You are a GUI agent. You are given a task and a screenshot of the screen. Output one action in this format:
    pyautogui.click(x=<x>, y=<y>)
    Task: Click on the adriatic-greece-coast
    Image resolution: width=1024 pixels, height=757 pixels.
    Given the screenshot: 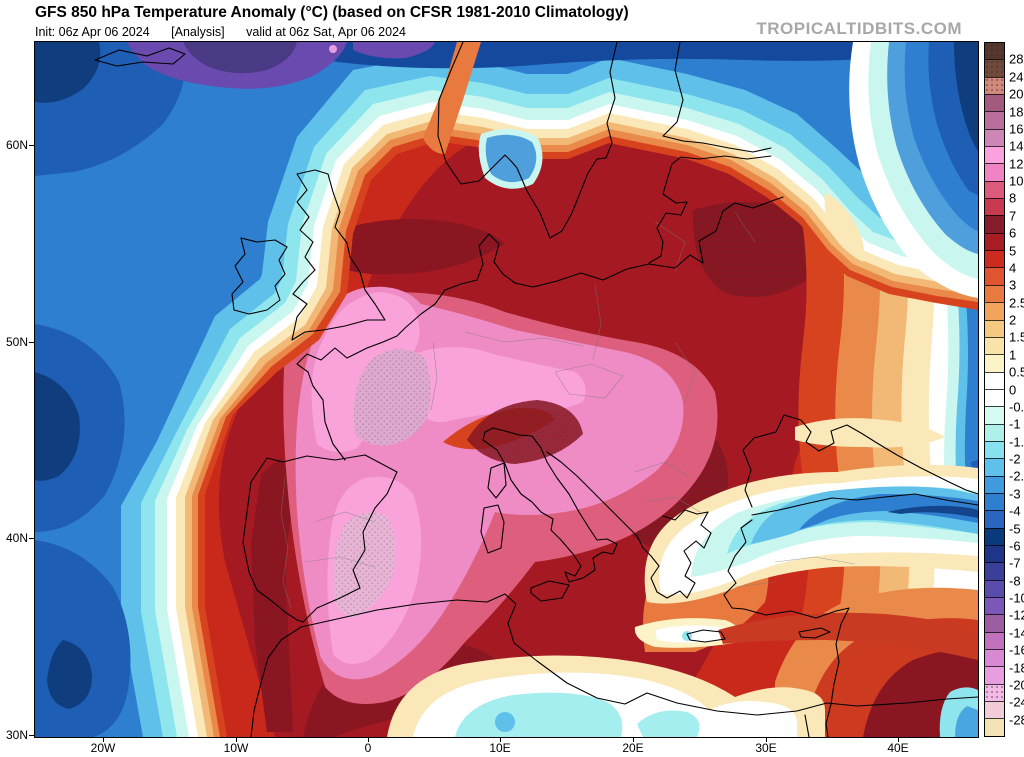 What is the action you would take?
    pyautogui.click(x=628, y=524)
    